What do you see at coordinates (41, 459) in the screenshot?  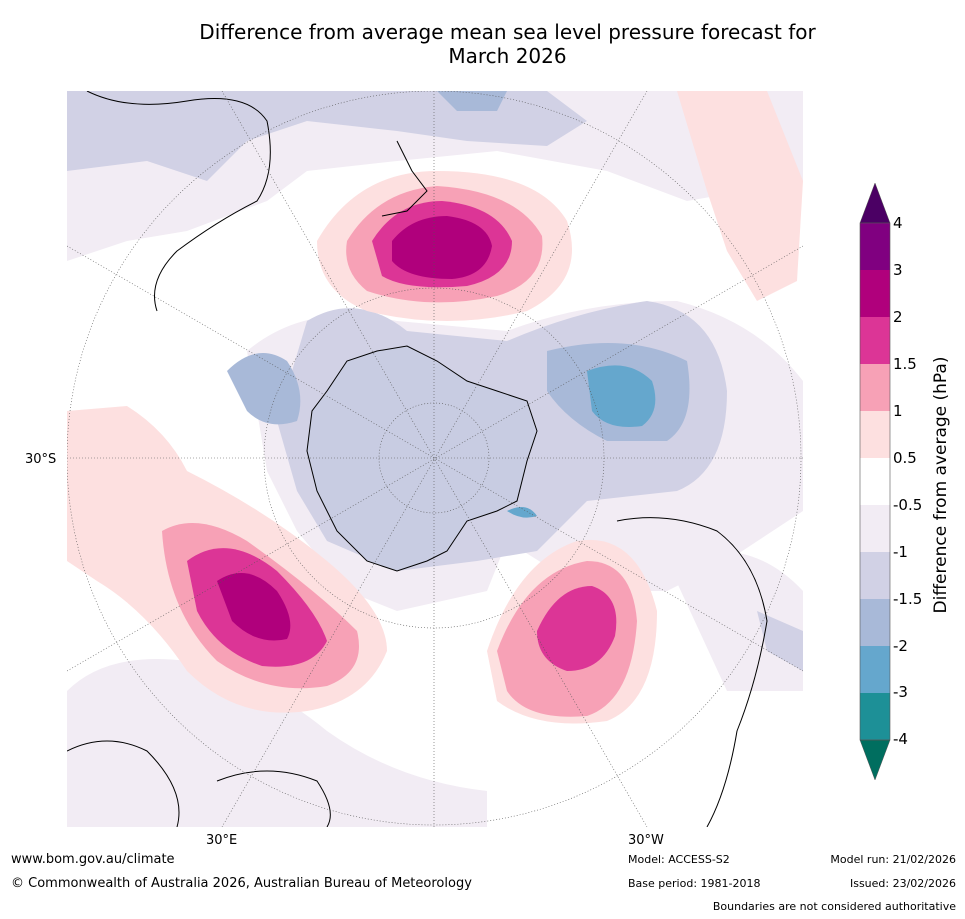 I see `lat-label-30s: 30°S` at bounding box center [41, 459].